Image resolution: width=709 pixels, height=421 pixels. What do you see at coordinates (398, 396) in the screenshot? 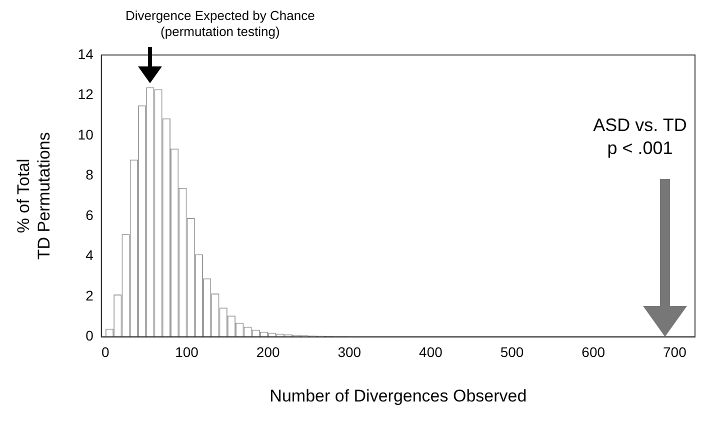
I see `x-axis-title: Number of Divergences Observed` at bounding box center [398, 396].